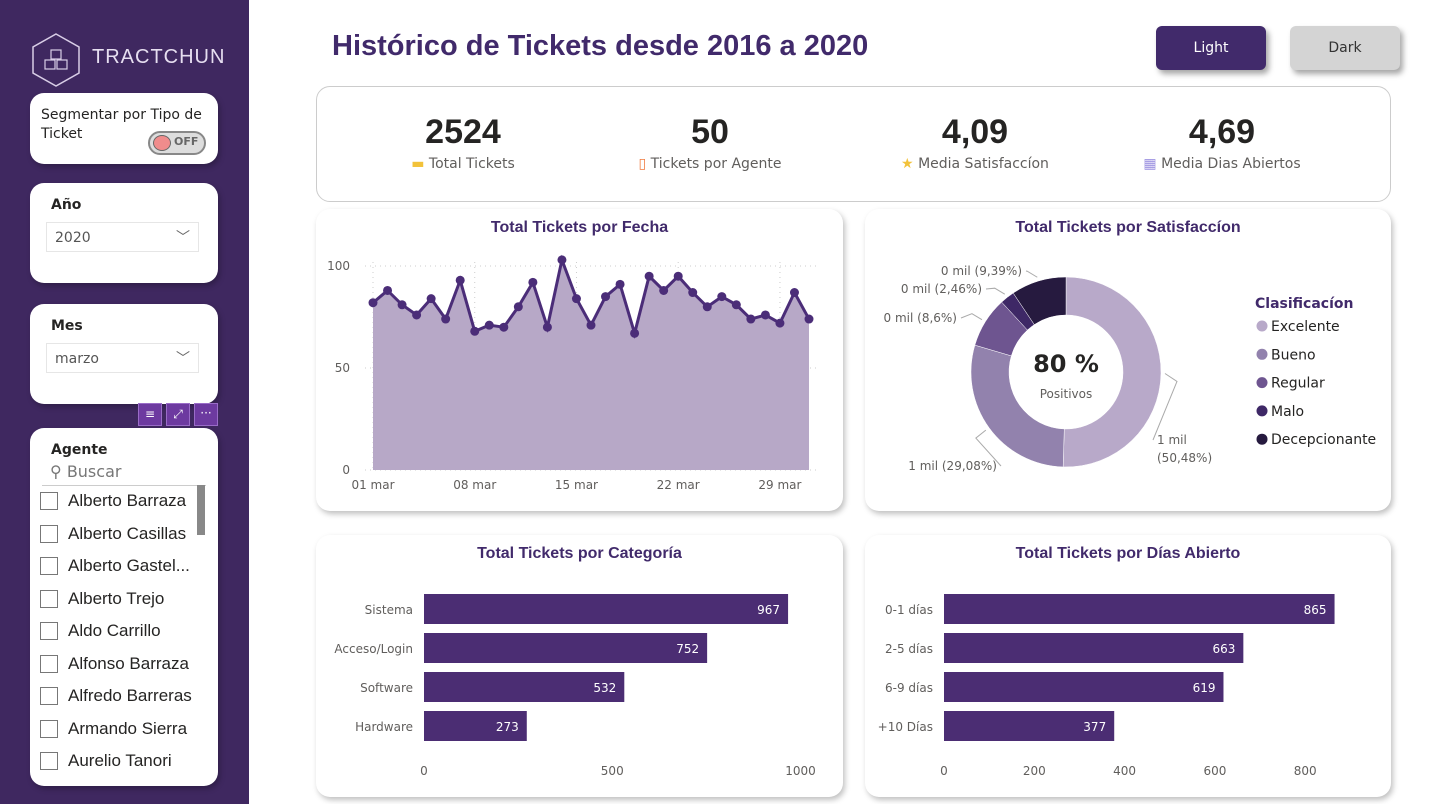  I want to click on agent-label: Agente, so click(79, 450).